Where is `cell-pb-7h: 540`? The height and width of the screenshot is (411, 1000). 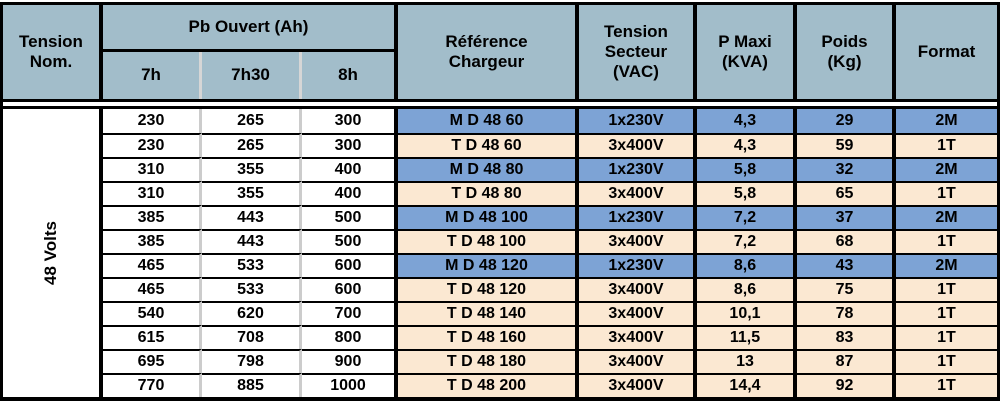
cell-pb-7h: 540 is located at coordinates (152, 313).